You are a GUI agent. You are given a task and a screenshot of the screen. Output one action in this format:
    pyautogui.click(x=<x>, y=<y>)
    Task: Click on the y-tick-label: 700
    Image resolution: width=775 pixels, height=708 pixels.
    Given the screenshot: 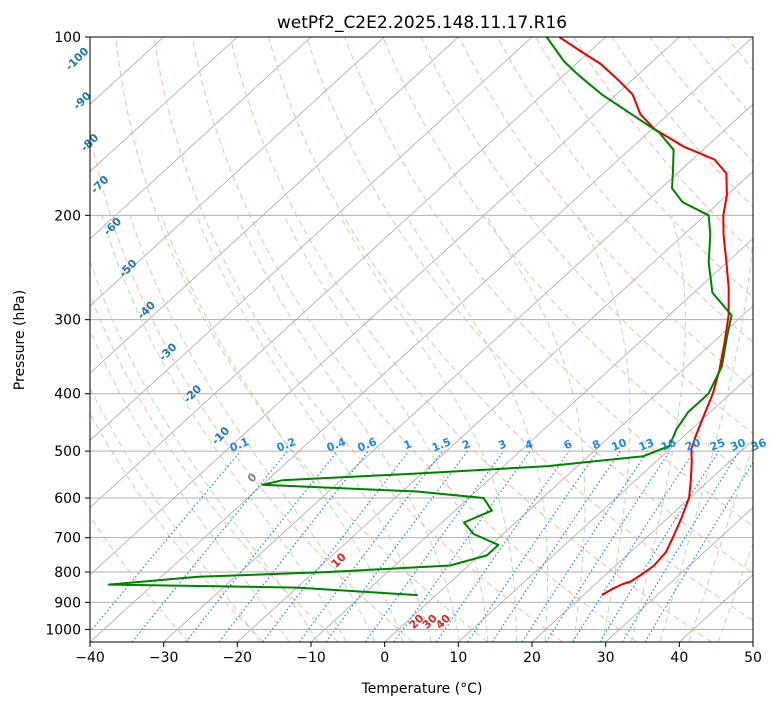 What is the action you would take?
    pyautogui.click(x=67, y=539)
    